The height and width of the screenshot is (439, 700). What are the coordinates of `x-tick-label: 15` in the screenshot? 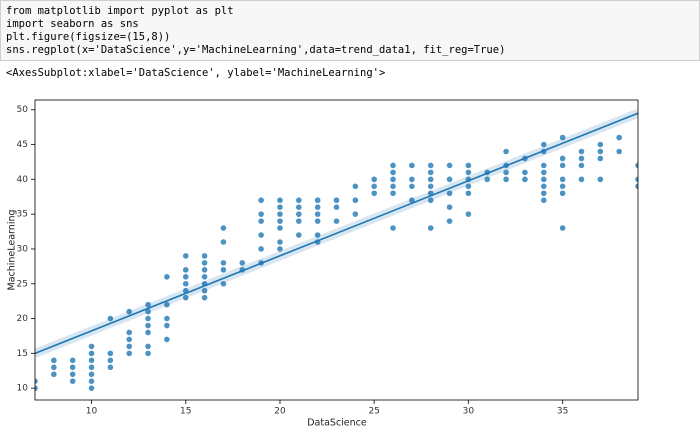 It's located at (185, 412).